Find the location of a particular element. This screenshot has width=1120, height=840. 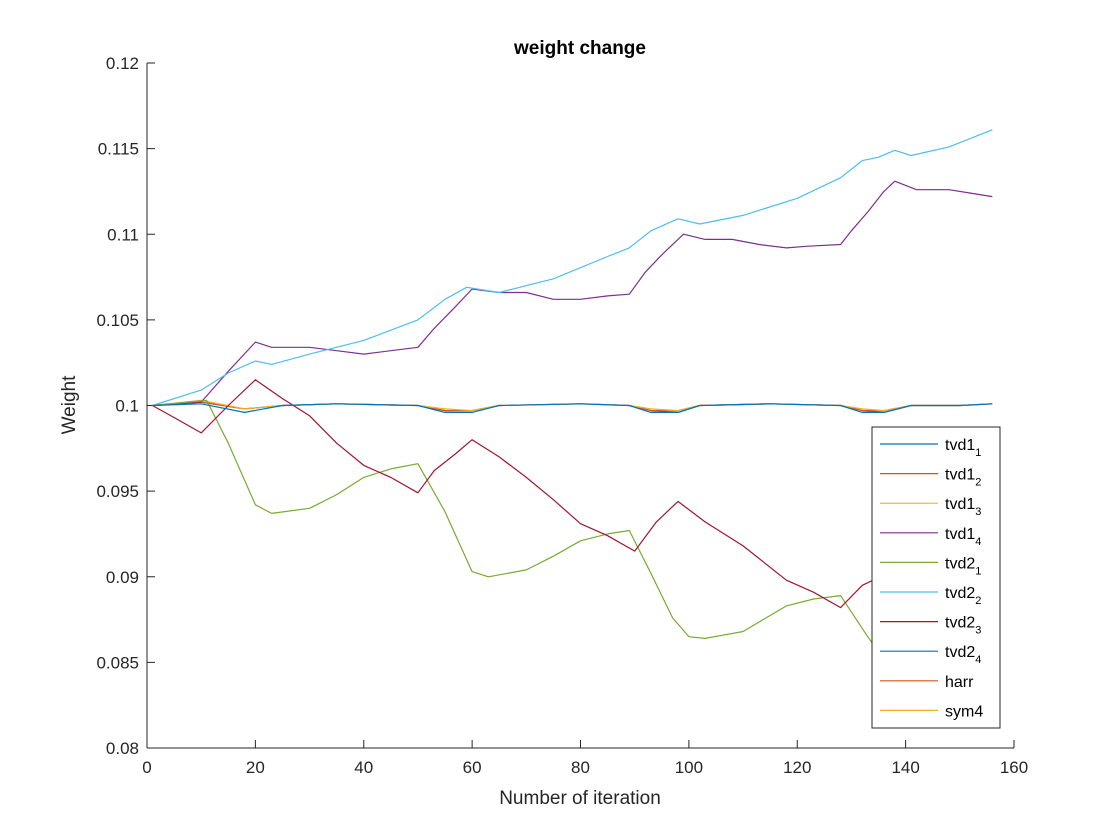

chart-title: weight change is located at coordinates (579, 48).